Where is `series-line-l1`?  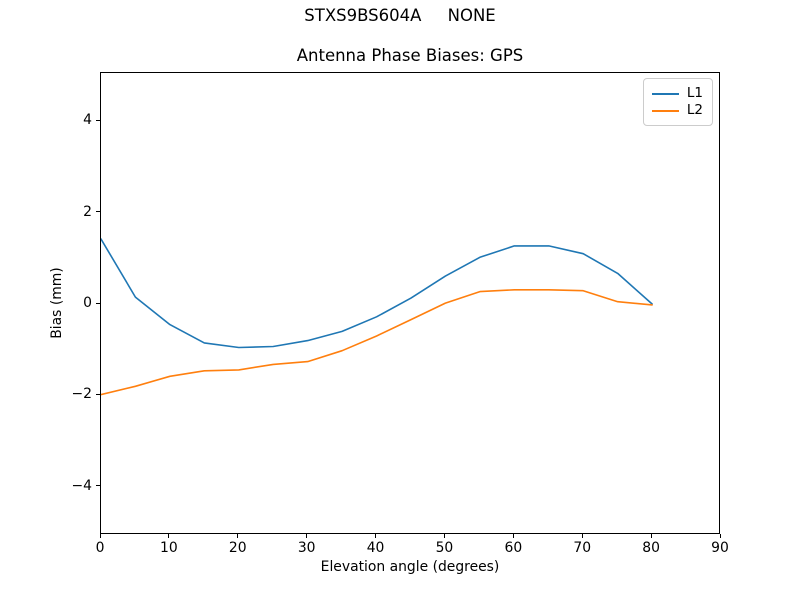
series-line-l1 is located at coordinates (377, 293).